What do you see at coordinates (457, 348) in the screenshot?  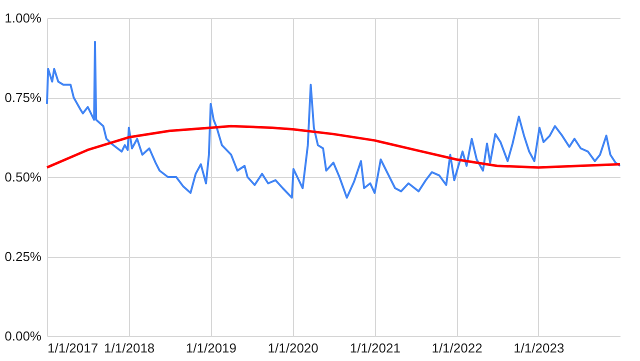 I see `x-tick-label: 1/1/2022` at bounding box center [457, 348].